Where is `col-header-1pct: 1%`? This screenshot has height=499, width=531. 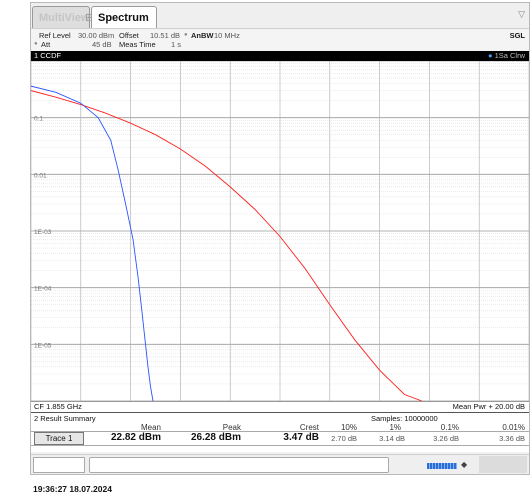
col-header-1pct: 1% is located at coordinates (395, 427).